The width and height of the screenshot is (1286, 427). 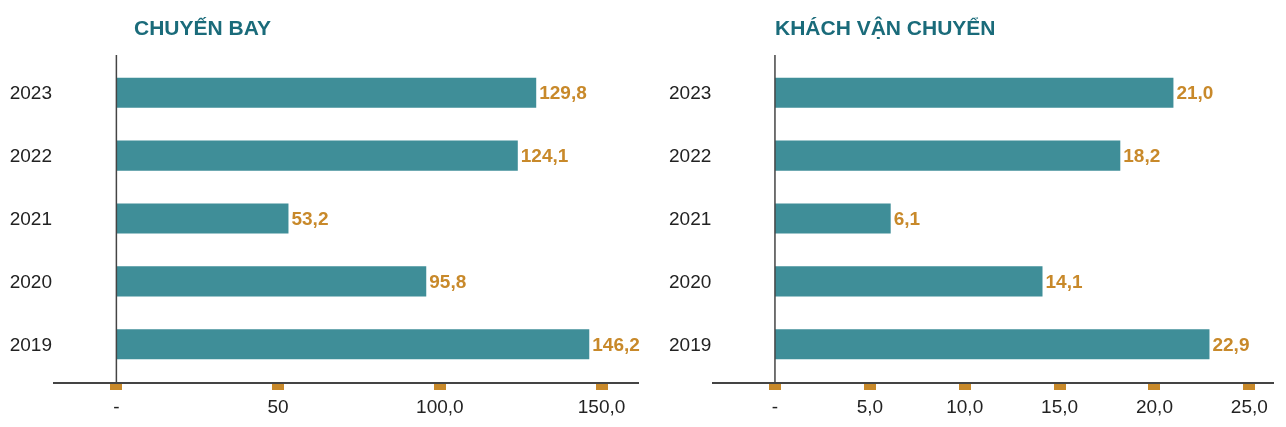 What do you see at coordinates (448, 281) in the screenshot?
I see `data-label: 95,8` at bounding box center [448, 281].